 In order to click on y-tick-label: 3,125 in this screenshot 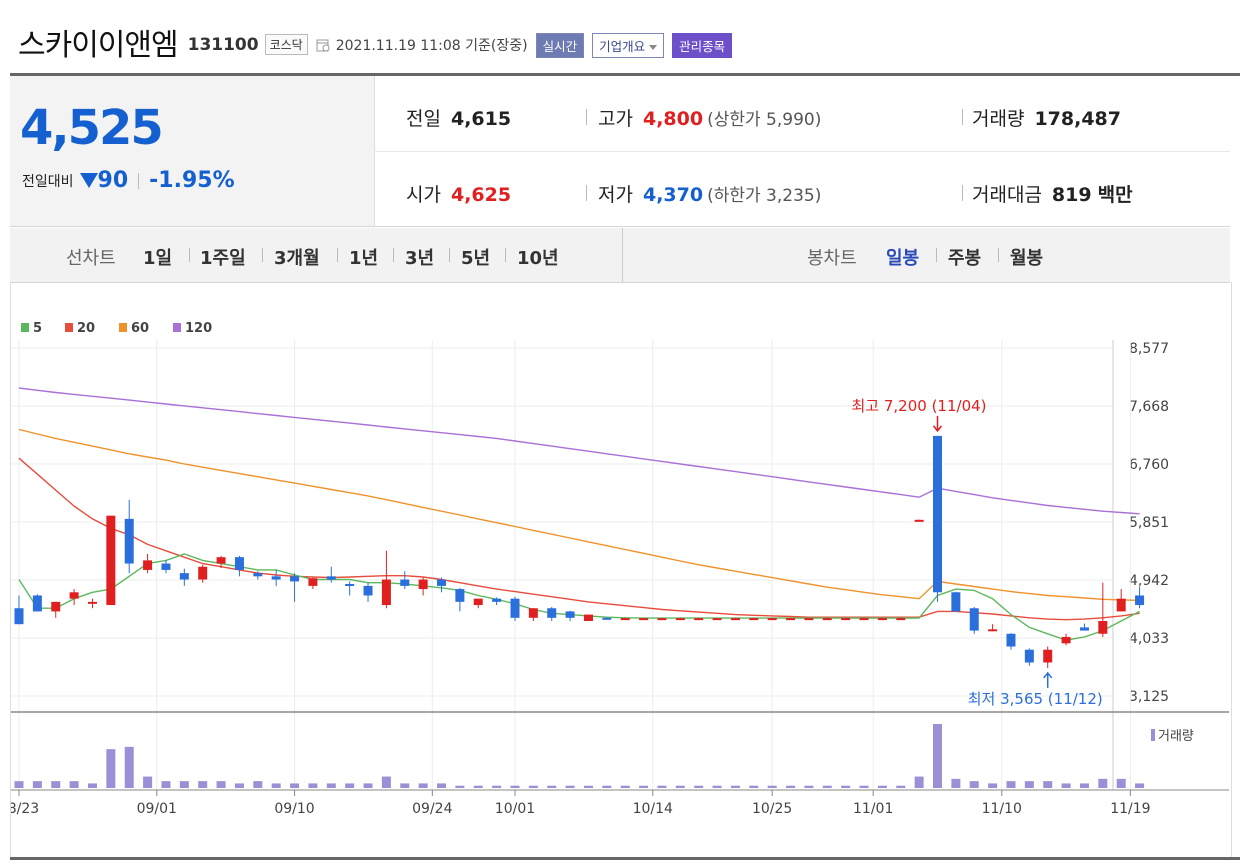, I will do `click(1149, 697)`.